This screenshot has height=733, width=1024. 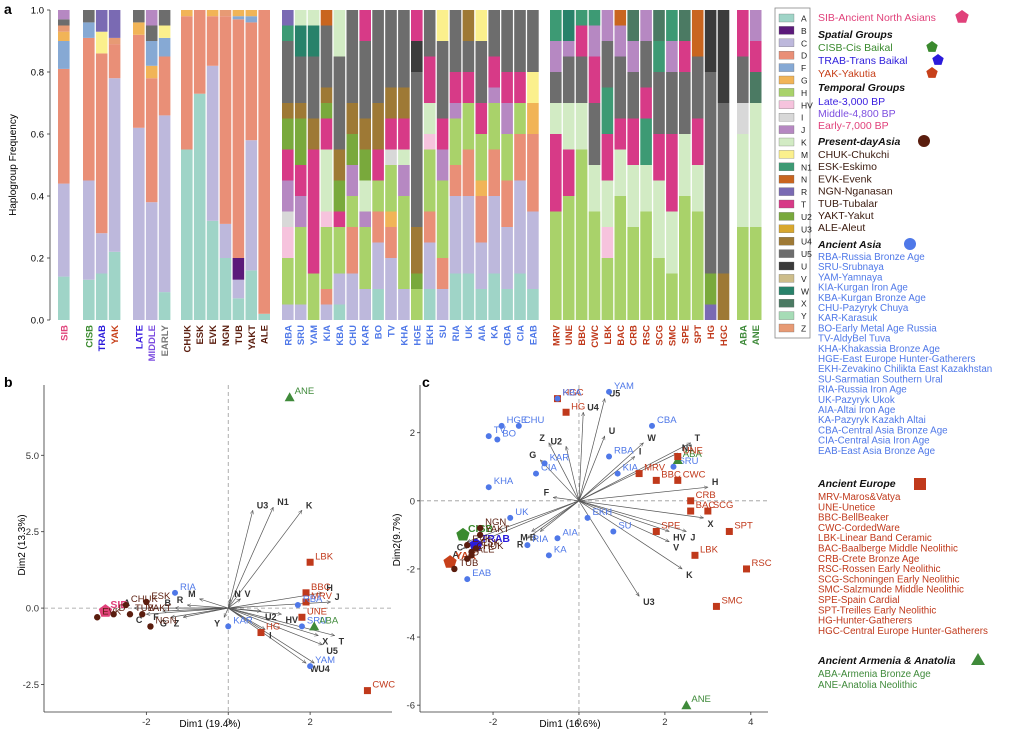 What do you see at coordinates (442, 80) in the screenshot?
I see `bar-segment-su-u5` at bounding box center [442, 80].